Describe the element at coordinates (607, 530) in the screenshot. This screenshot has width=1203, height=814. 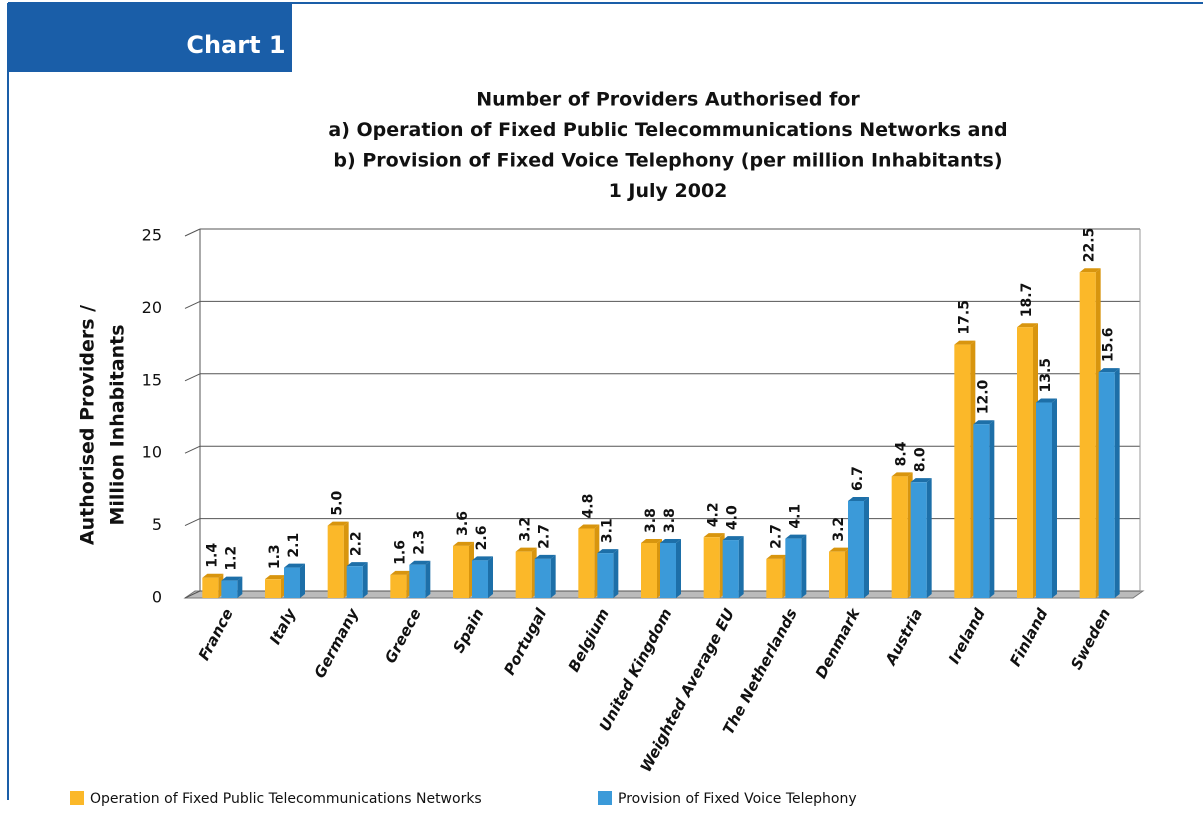
I see `value-label: 3.1` at that location.